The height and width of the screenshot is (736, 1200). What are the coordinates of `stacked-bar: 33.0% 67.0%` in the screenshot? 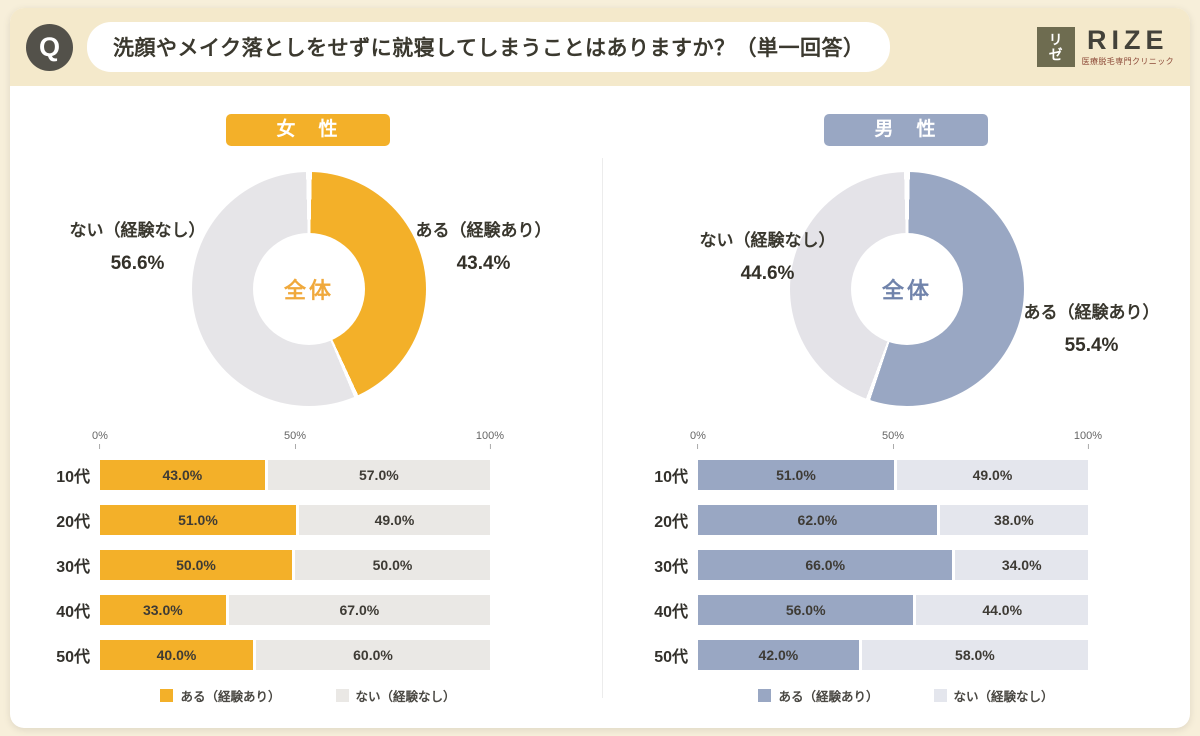 It's located at (295, 610).